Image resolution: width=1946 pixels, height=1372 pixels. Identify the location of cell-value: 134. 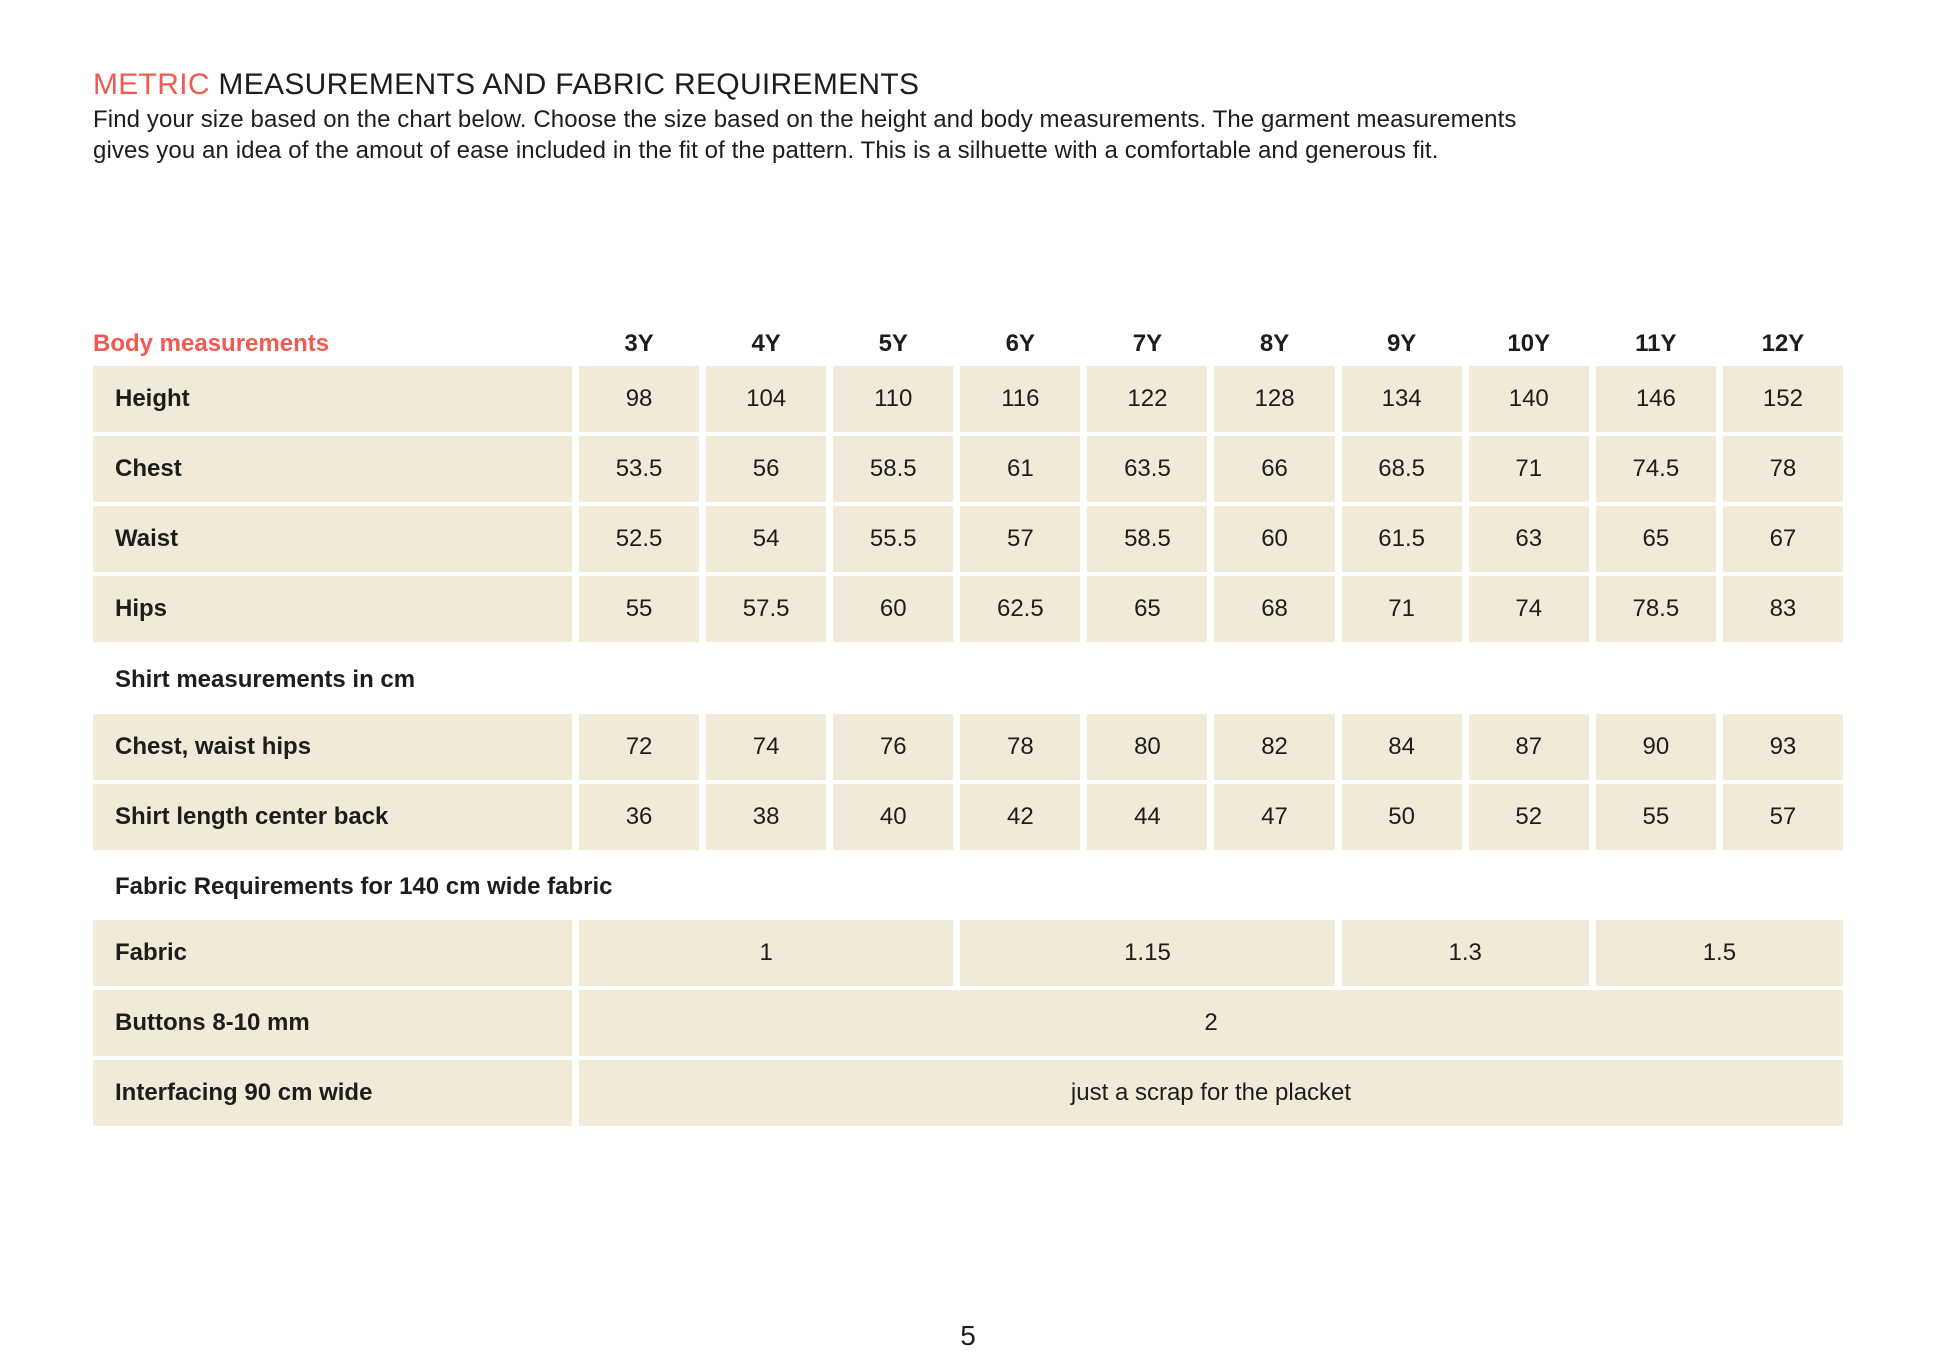
(1401, 399).